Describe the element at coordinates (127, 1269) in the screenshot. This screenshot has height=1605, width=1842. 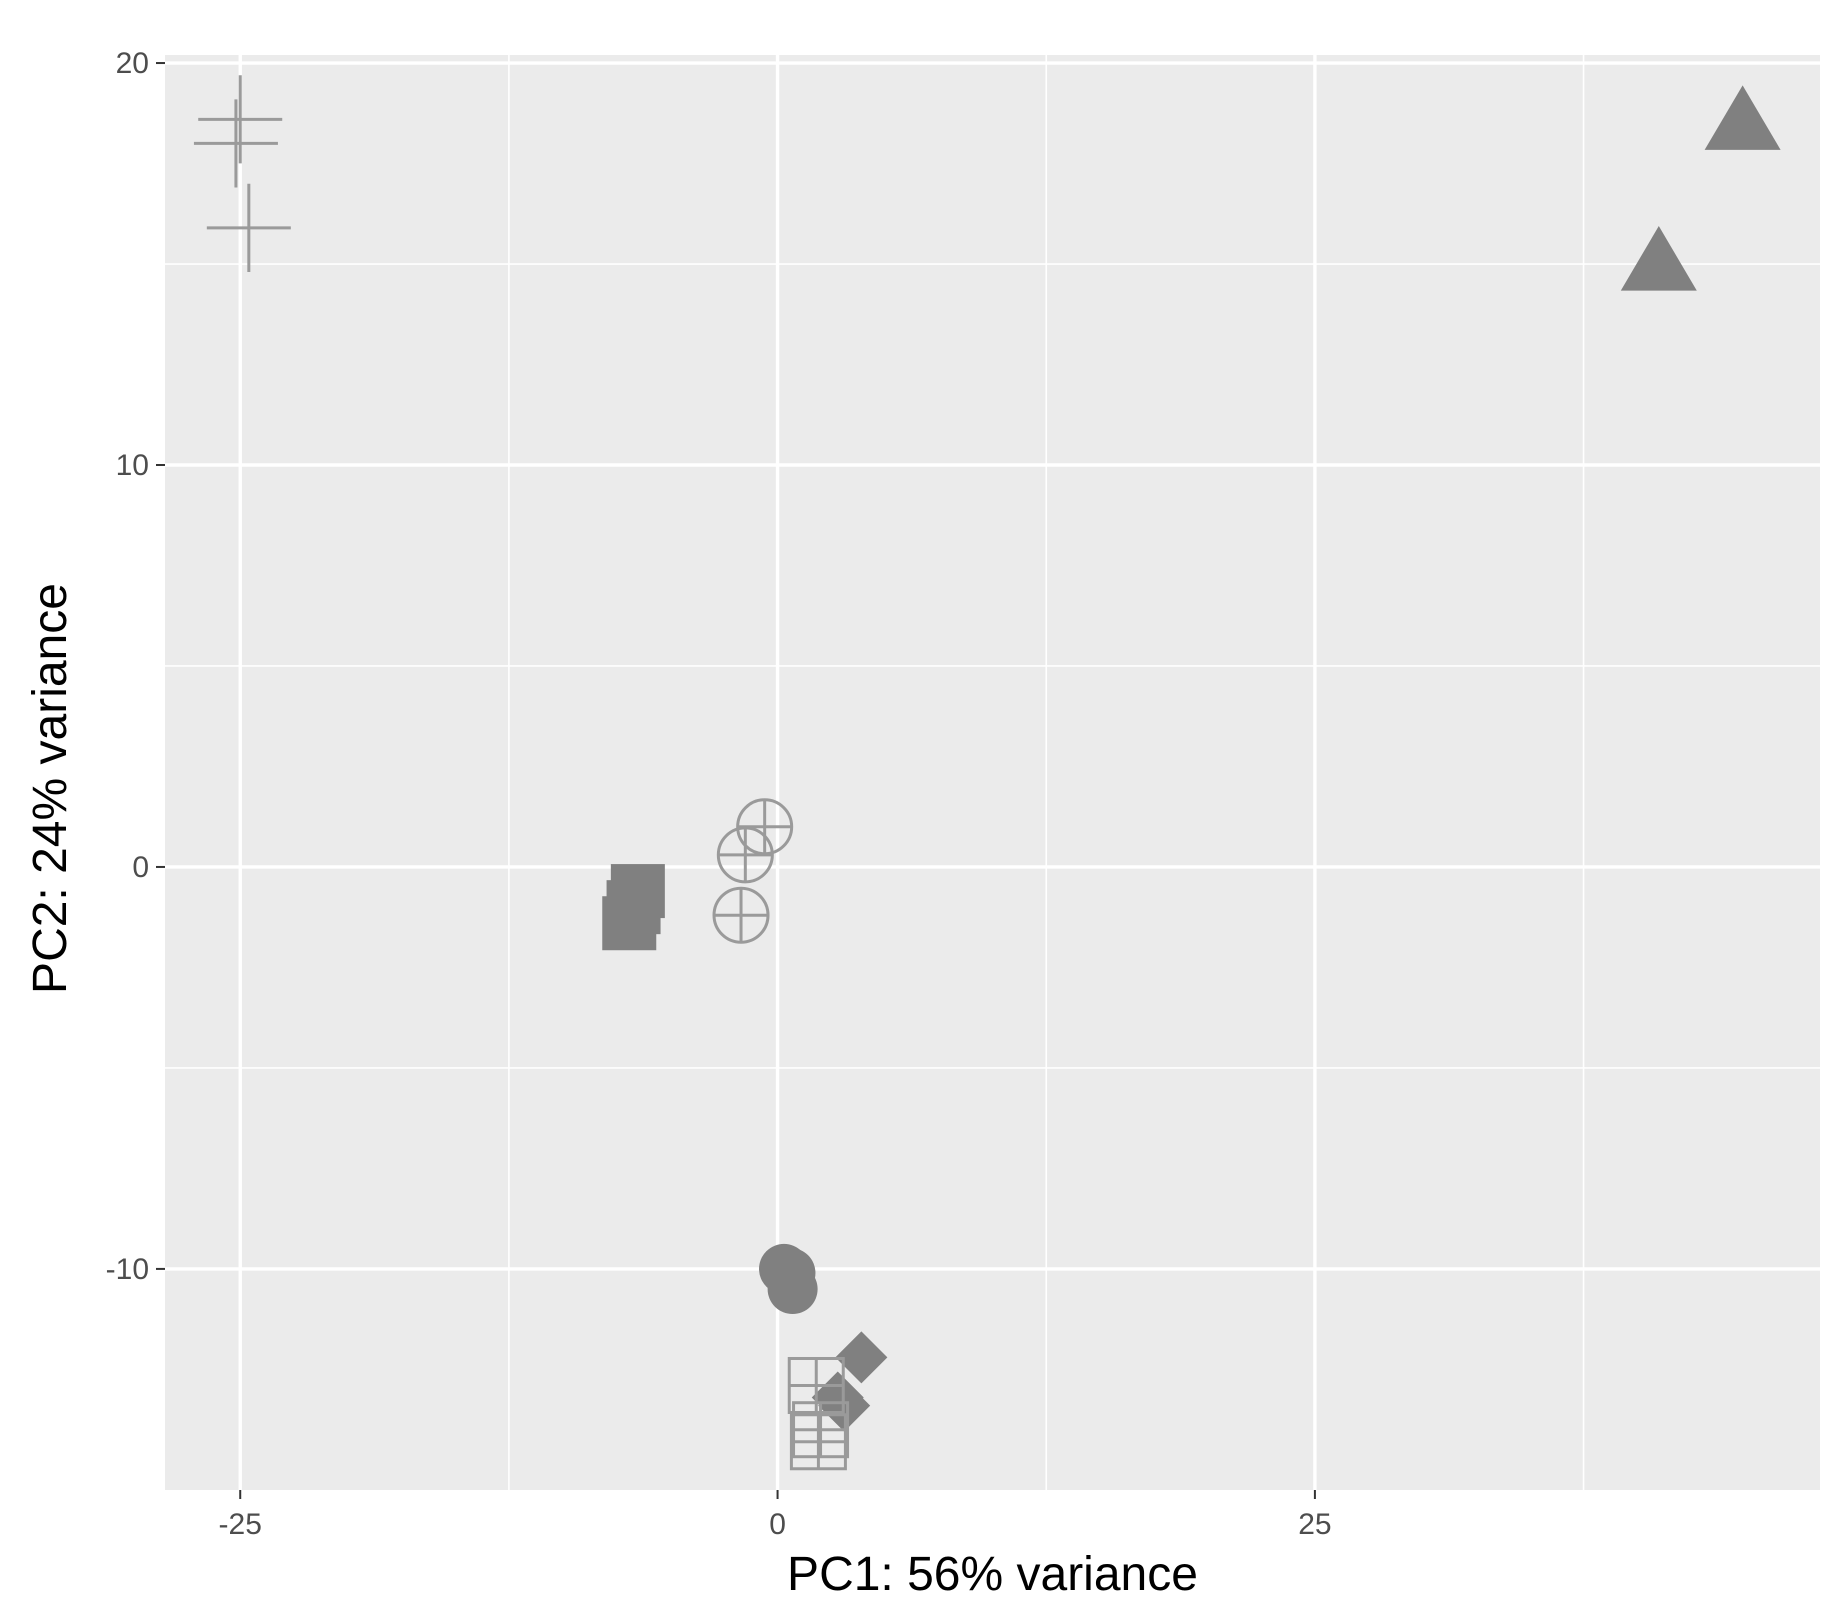
I see `y-tick-label: -10` at that location.